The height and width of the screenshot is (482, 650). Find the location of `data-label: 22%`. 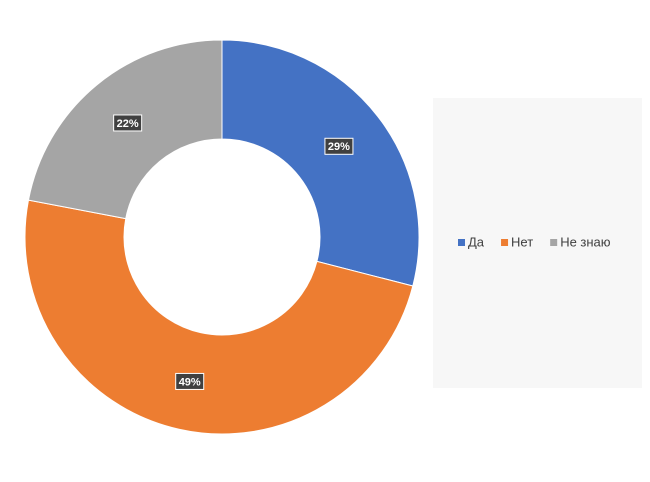

data-label: 22% is located at coordinates (128, 124).